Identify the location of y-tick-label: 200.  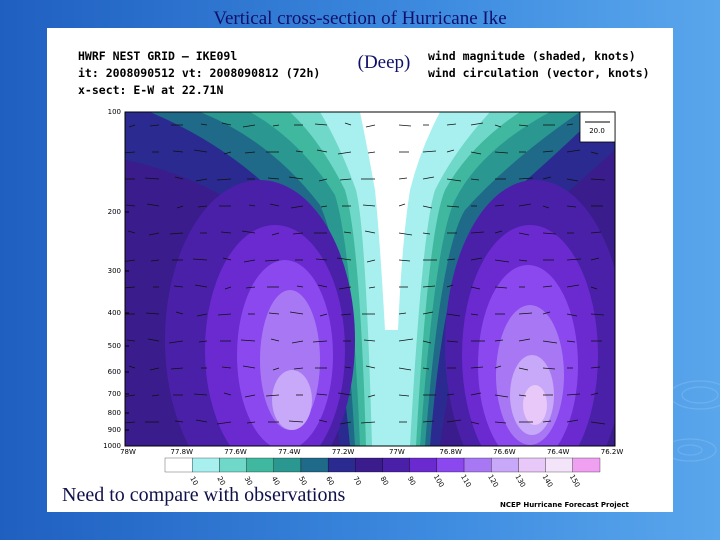
(114, 212).